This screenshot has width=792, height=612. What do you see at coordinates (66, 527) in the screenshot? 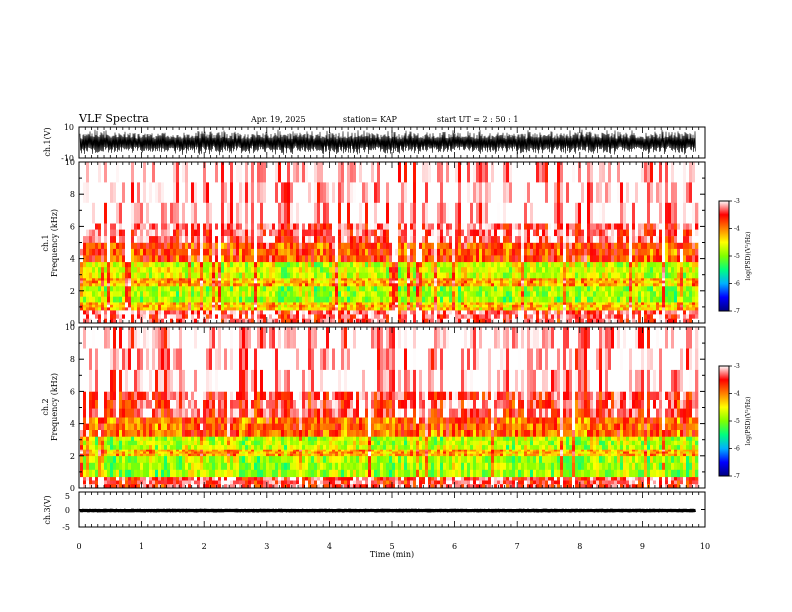
I see `ch3-ytick-label: -5` at bounding box center [66, 527].